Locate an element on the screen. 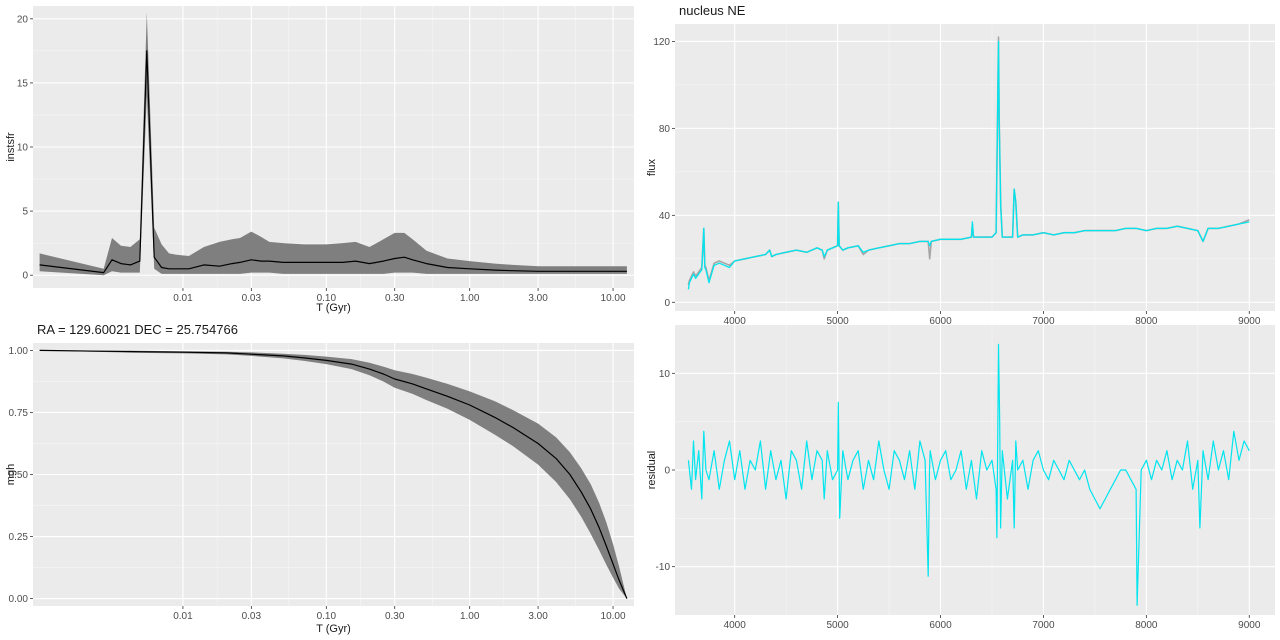 This screenshot has width=1280, height=640. y-axis-label: flux is located at coordinates (652, 167).